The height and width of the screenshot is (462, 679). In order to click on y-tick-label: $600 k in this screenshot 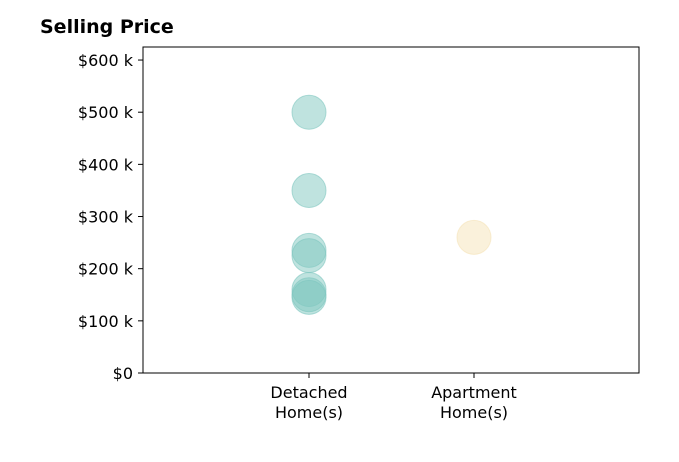, I will do `click(106, 60)`.